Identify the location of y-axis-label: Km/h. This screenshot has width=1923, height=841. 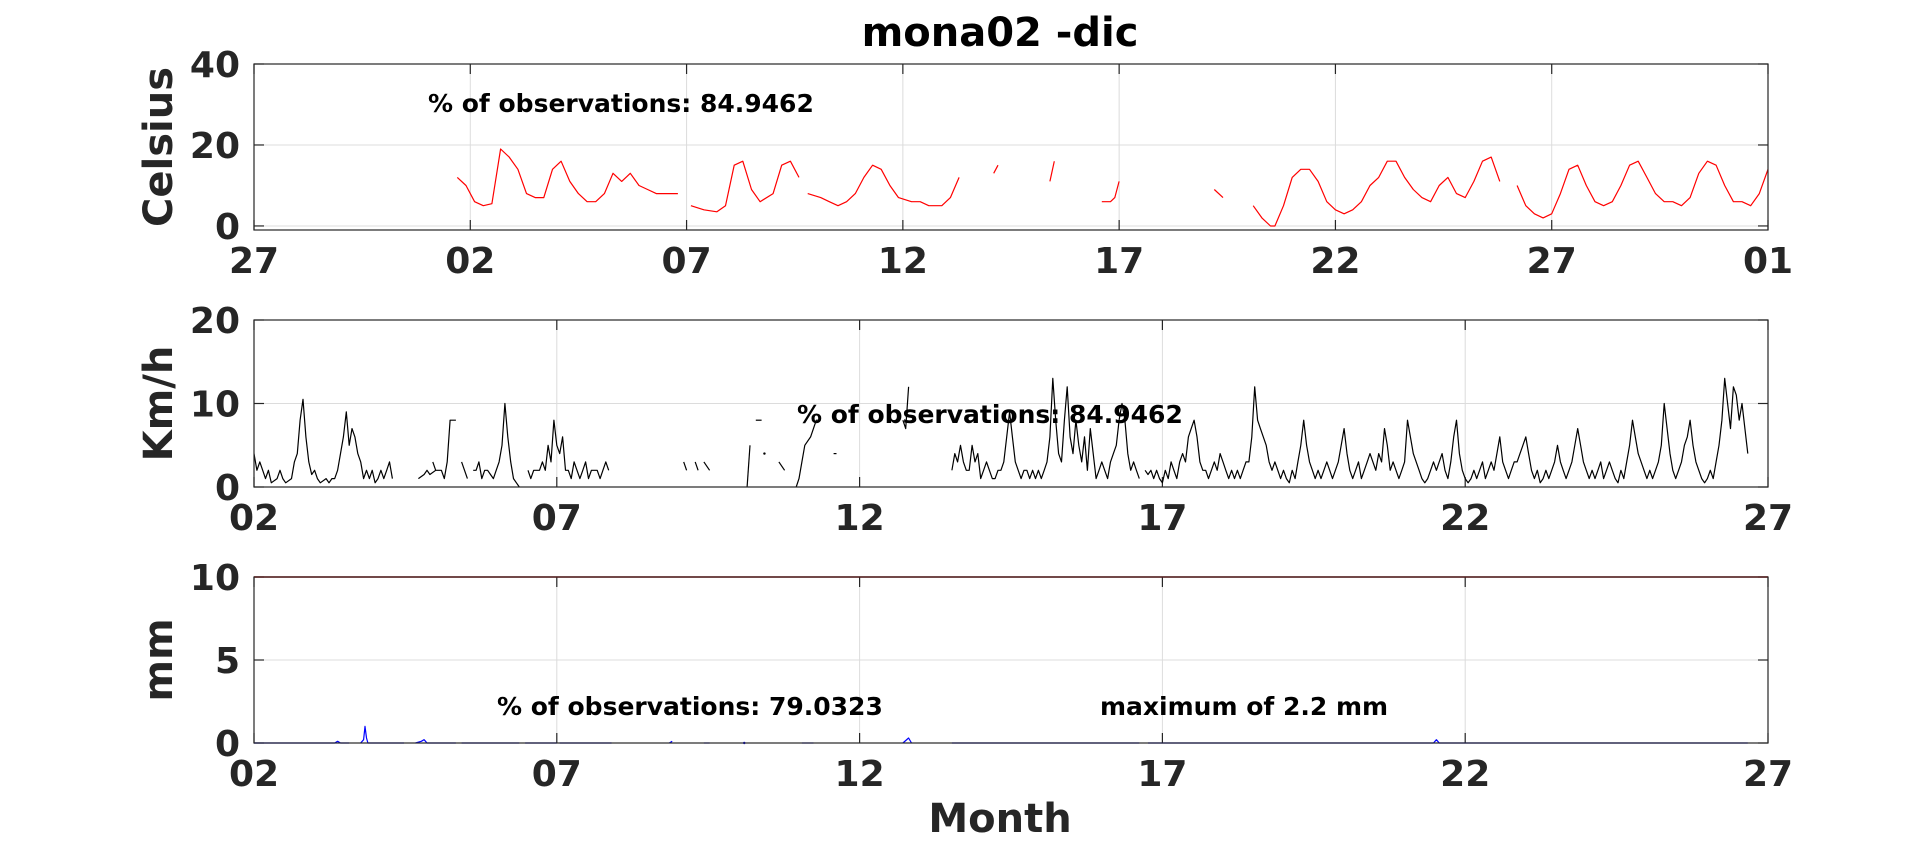
(159, 404).